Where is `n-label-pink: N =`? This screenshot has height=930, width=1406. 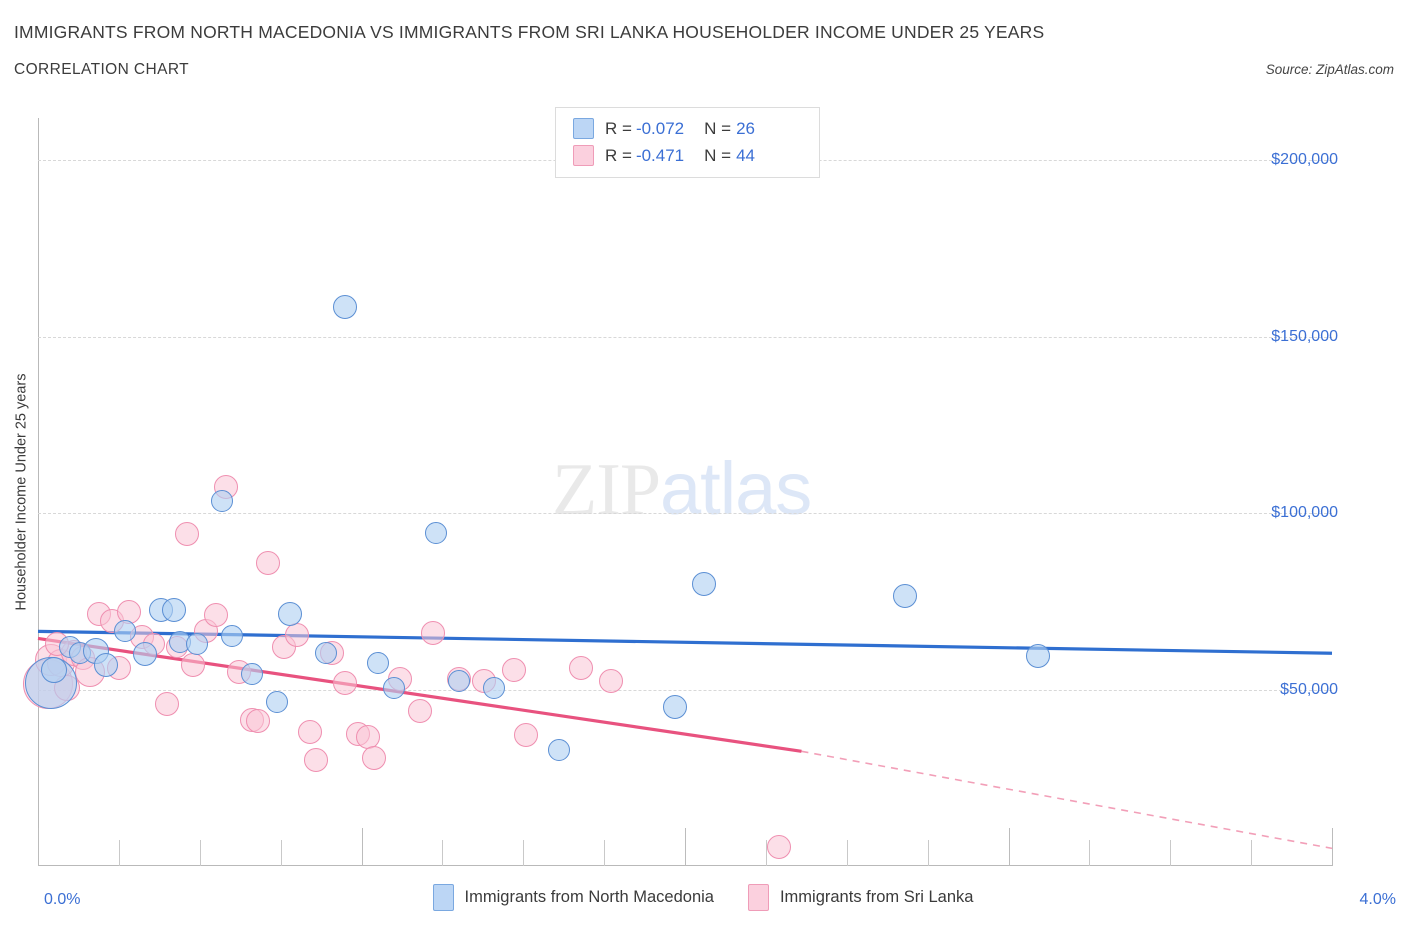
n-label-pink: N = is located at coordinates (718, 155).